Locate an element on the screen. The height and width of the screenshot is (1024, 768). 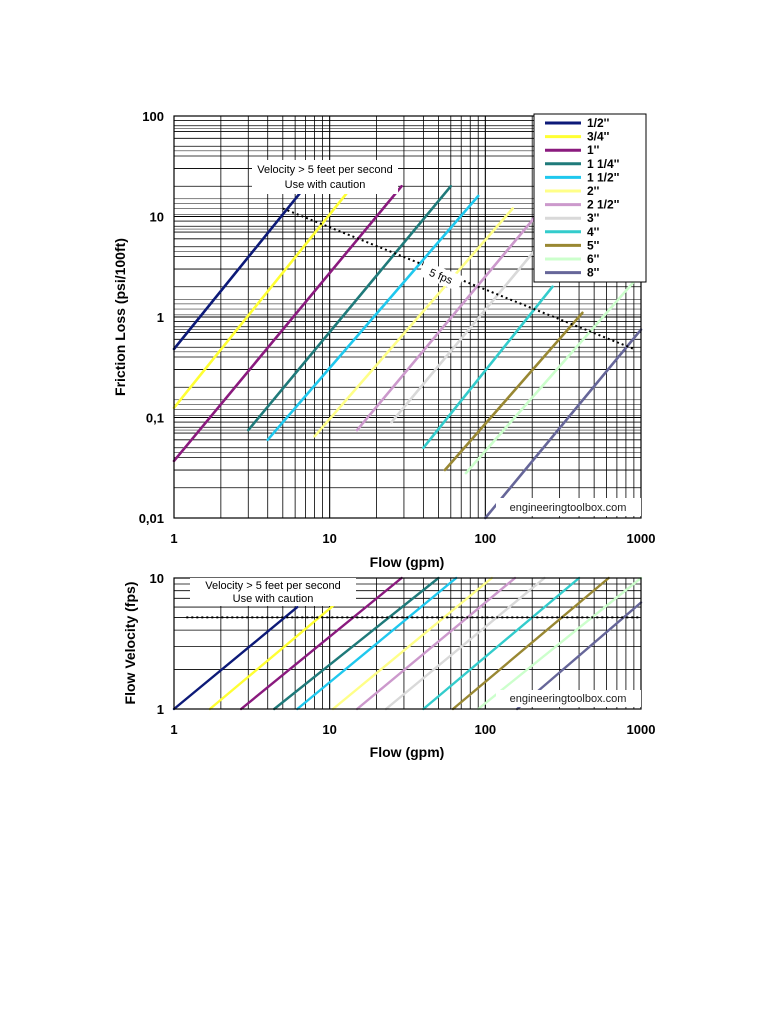
watermark-text-2: engineeringtoolbox.com is located at coordinates (568, 699).